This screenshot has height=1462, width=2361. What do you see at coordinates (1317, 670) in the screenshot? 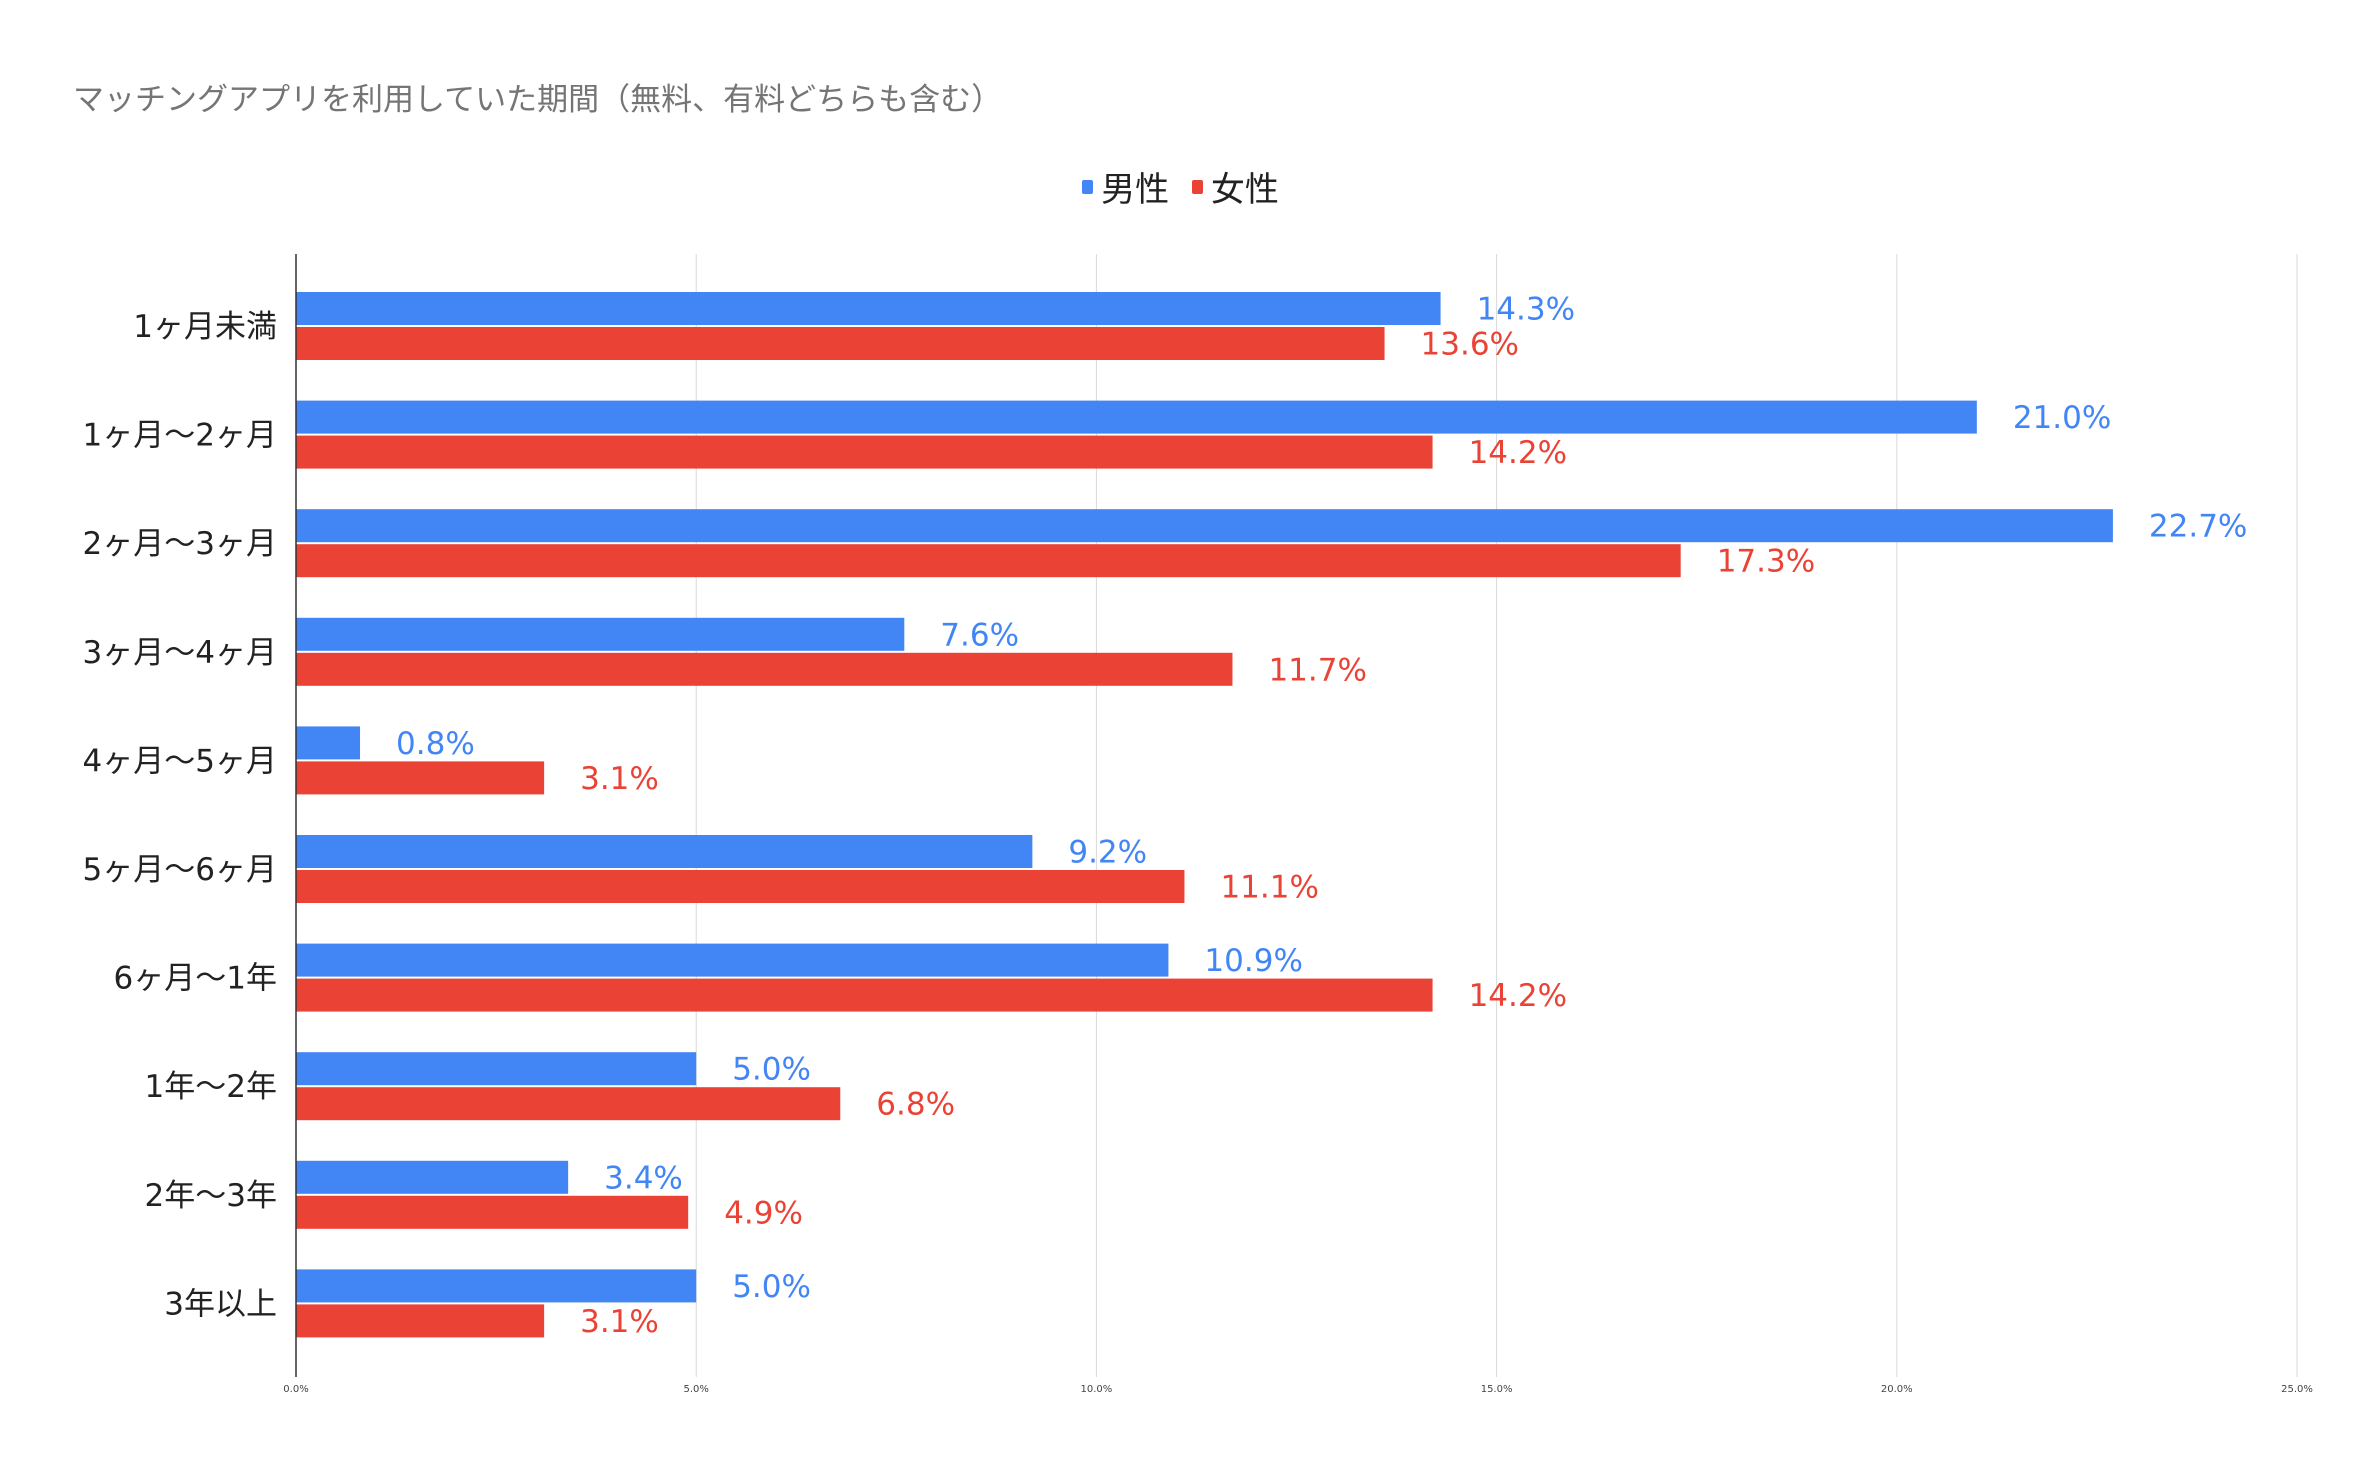
I see `data-label-female: 11.7%` at bounding box center [1317, 670].